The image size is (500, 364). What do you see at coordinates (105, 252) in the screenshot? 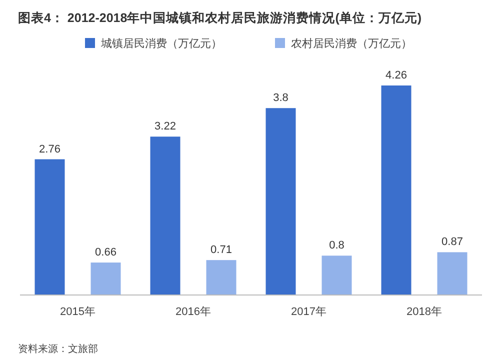
I see `data-label: 0.66` at bounding box center [105, 252].